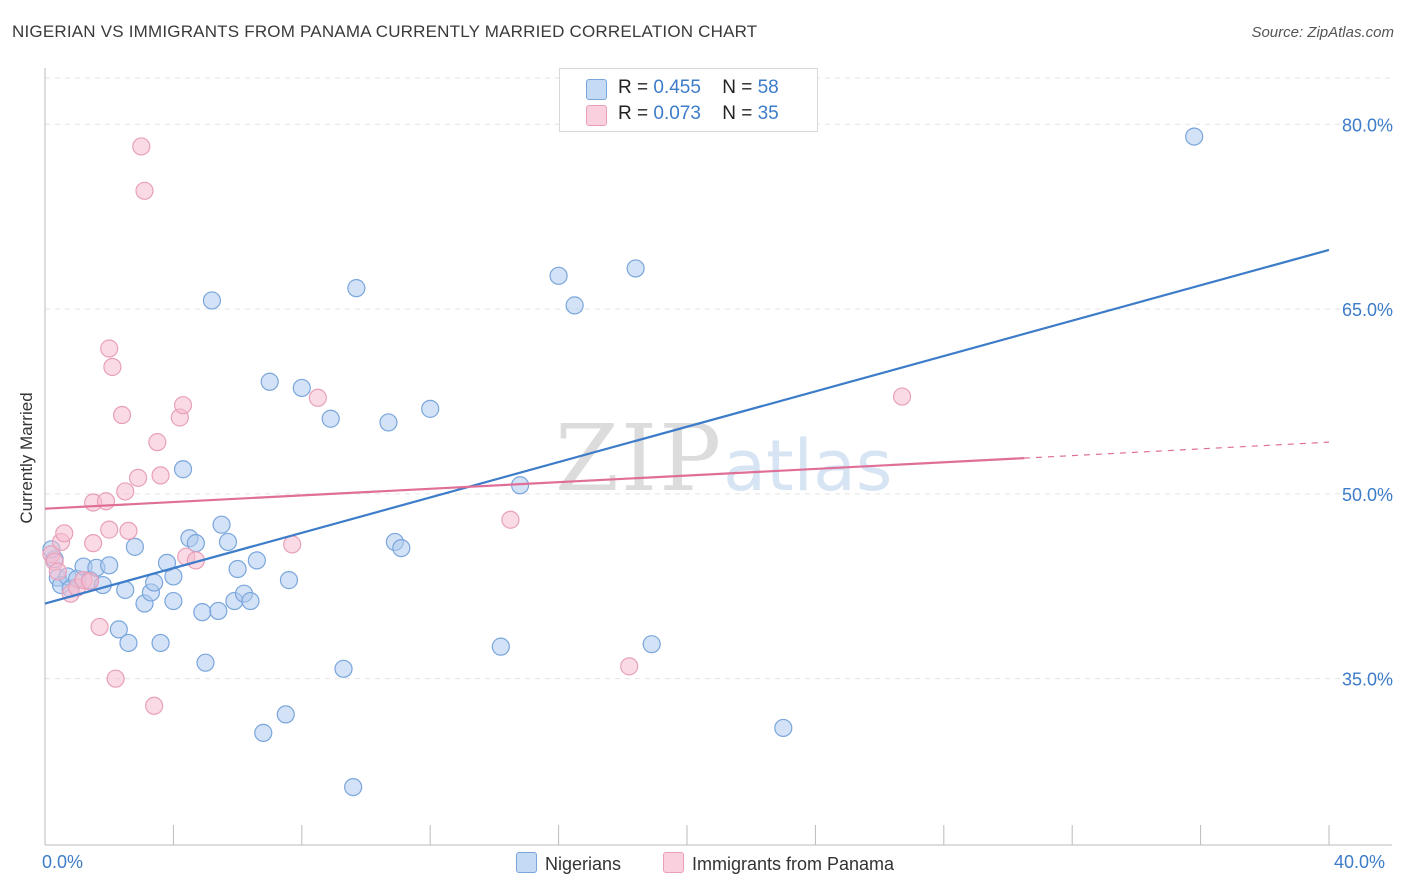 This screenshot has width=1406, height=892. What do you see at coordinates (1367, 310) in the screenshot?
I see `y-tick-label: 65.0%` at bounding box center [1367, 310].